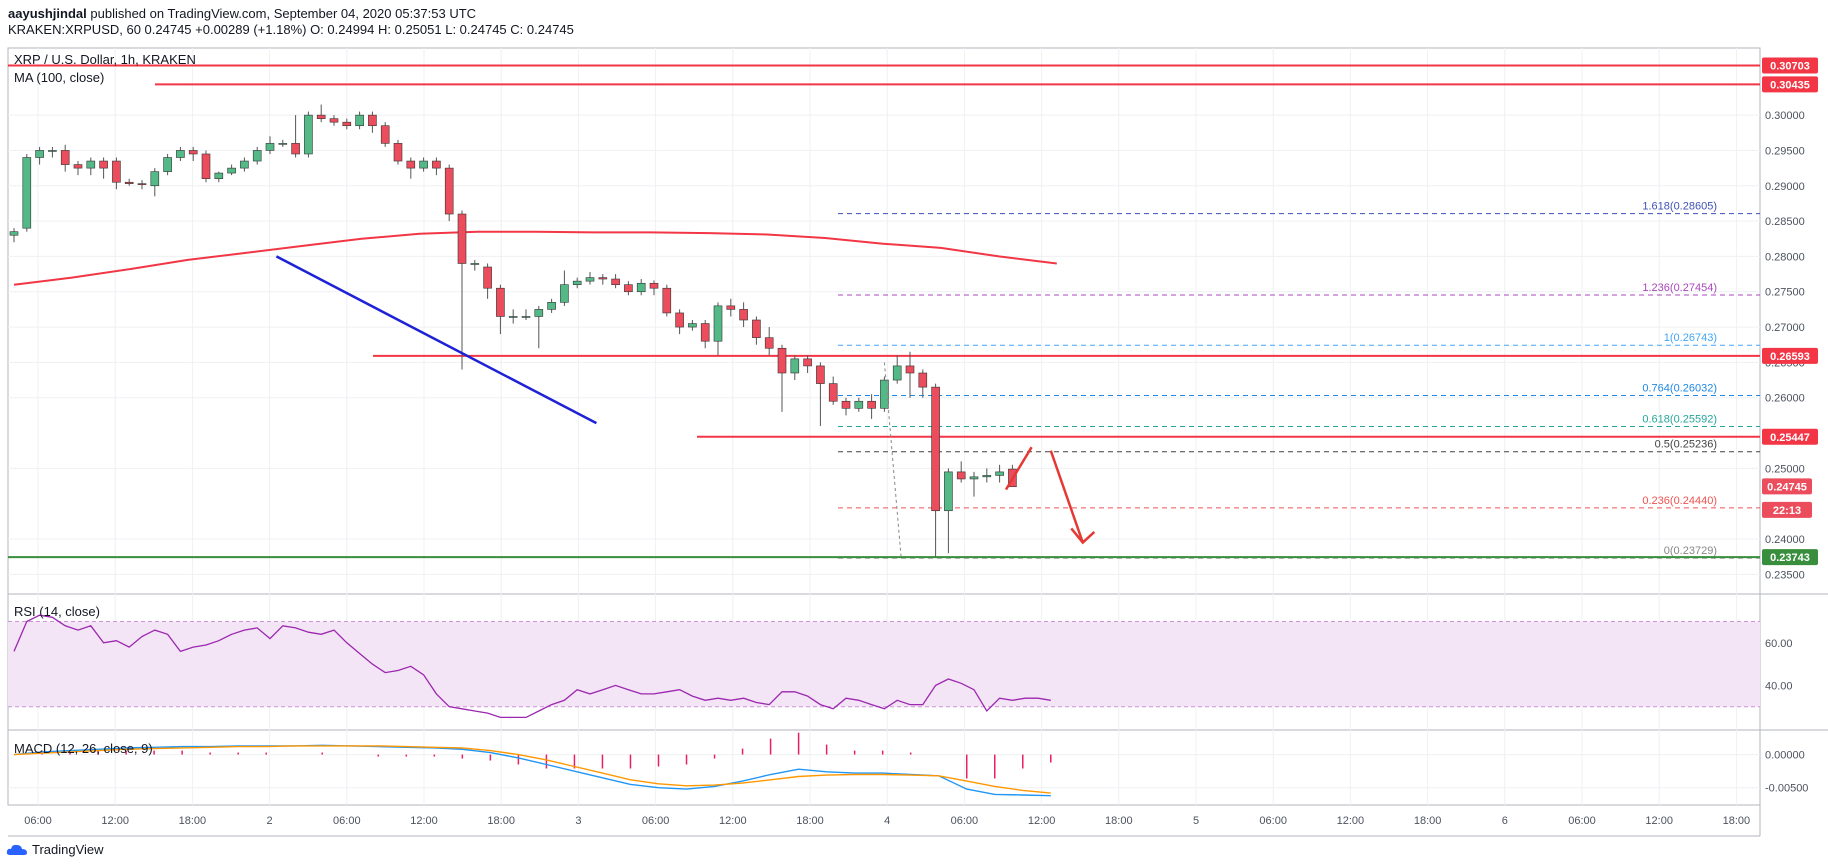  Describe the element at coordinates (1785, 187) in the screenshot. I see `y-tick-label: 0.29000` at that location.